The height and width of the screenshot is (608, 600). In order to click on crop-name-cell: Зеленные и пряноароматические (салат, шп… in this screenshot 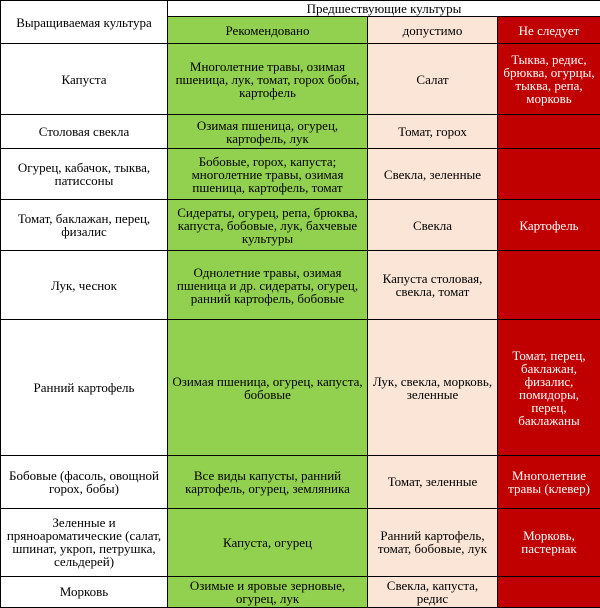, I will do `click(84, 542)`.